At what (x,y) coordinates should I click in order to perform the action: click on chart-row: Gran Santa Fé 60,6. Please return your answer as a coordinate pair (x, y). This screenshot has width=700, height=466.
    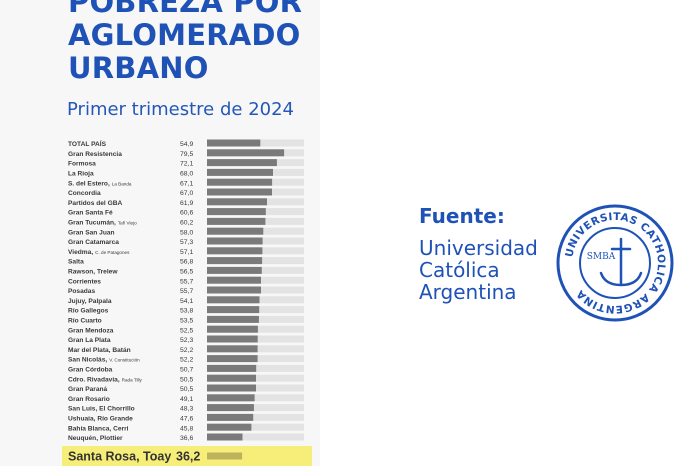
    Looking at the image, I should click on (186, 212).